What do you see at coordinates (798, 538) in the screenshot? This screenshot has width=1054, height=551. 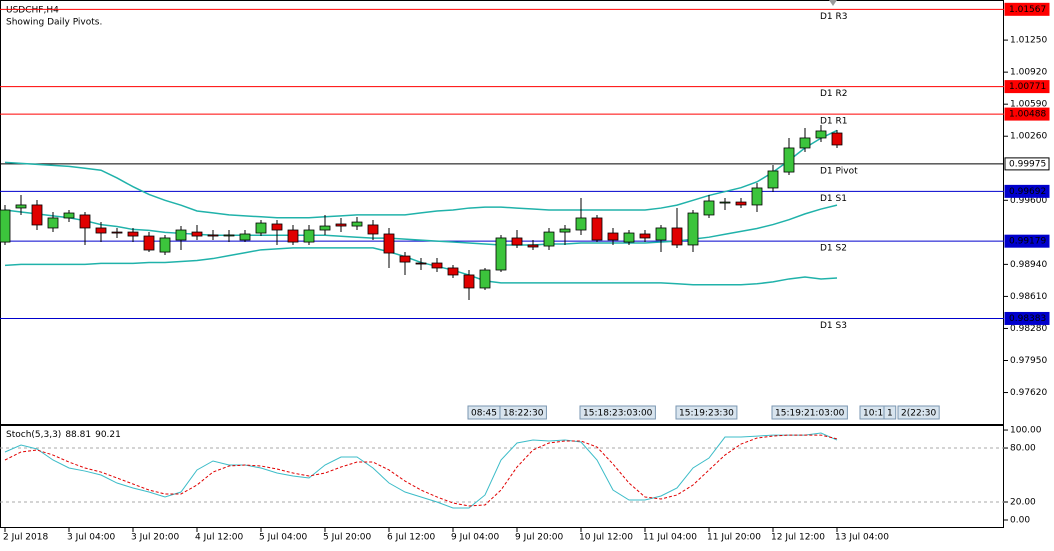 I see `x-tick-label: 12 Jul 12:00` at bounding box center [798, 538].